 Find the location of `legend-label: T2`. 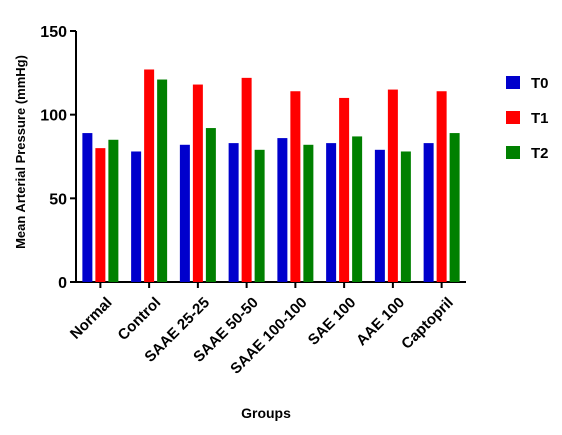

legend-label: T2 is located at coordinates (540, 153).